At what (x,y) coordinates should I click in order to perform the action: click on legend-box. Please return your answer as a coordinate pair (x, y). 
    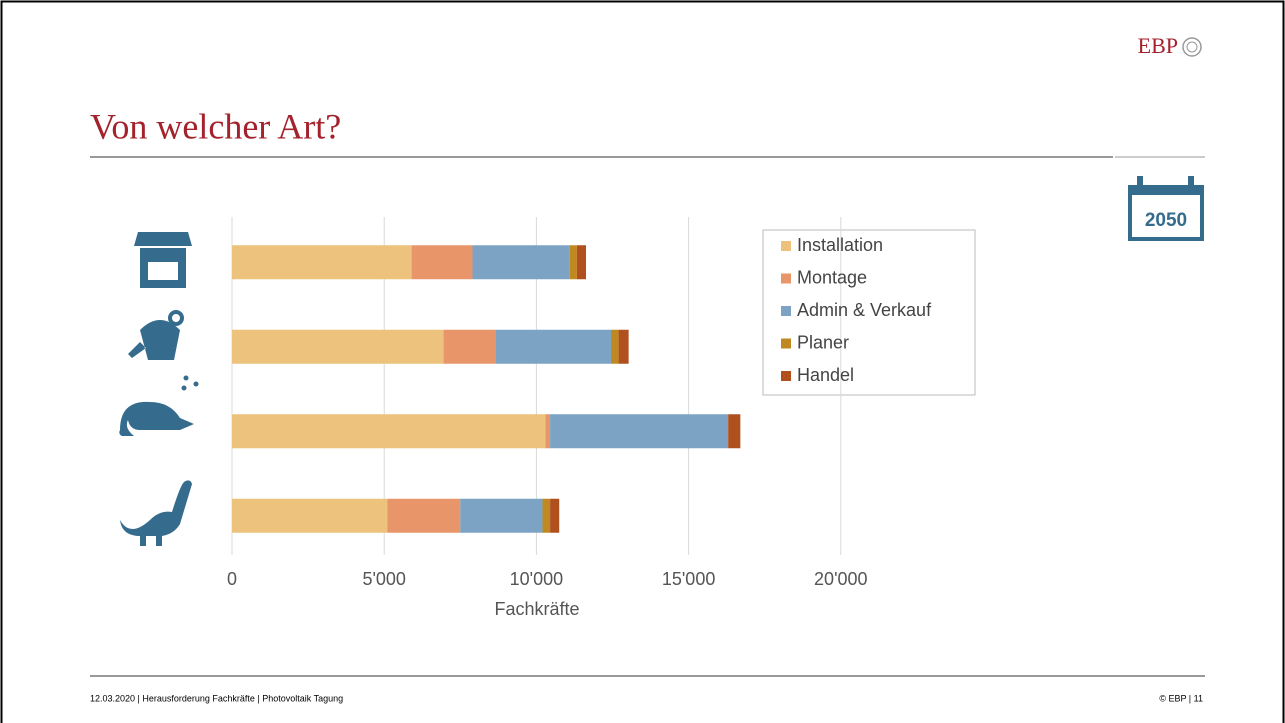
    Looking at the image, I should click on (869, 312).